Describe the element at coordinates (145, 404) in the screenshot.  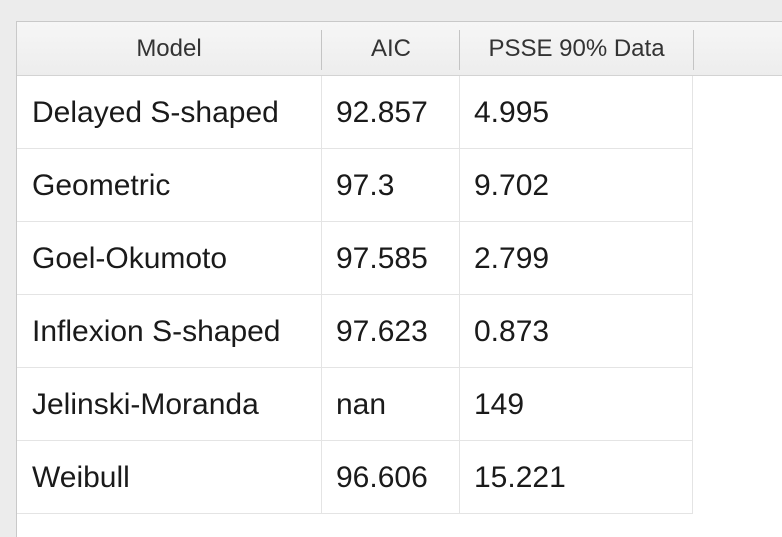
I see `cell-model: Jelinski-Moranda` at that location.